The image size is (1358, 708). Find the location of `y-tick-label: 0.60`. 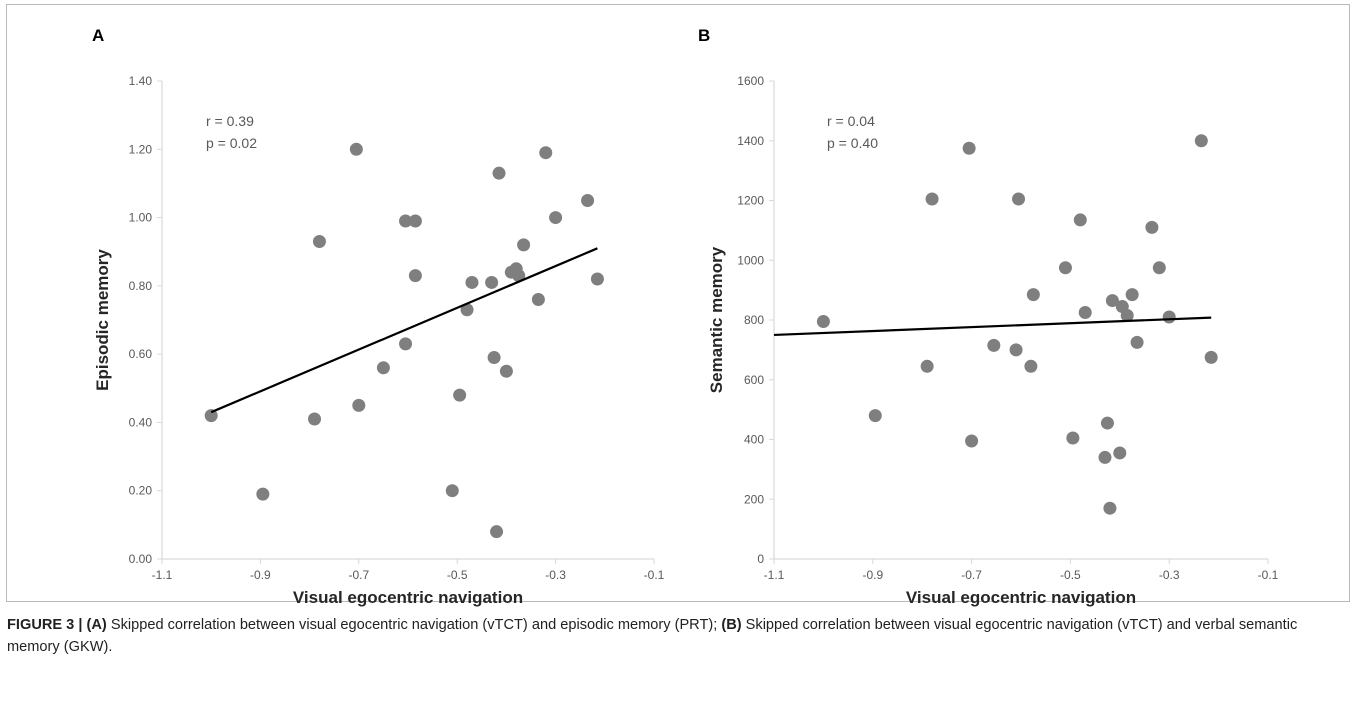

y-tick-label: 0.60 is located at coordinates (141, 354).